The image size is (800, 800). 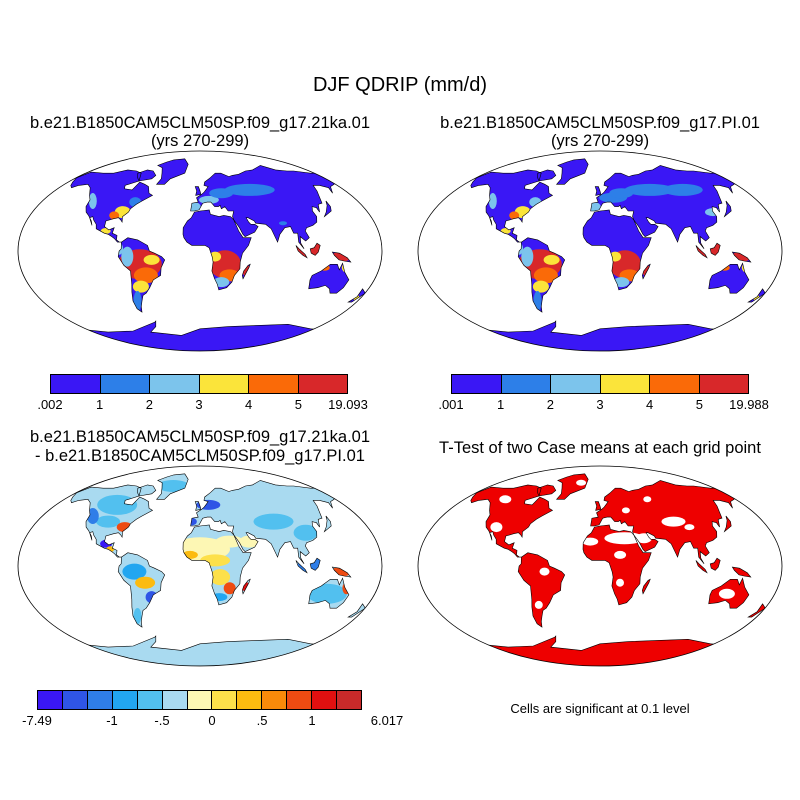 What do you see at coordinates (200, 456) in the screenshot?
I see `panel3-title-line2: - b.e21.B1850CAM5CLM50SP.f09_g17.PI.01` at bounding box center [200, 456].